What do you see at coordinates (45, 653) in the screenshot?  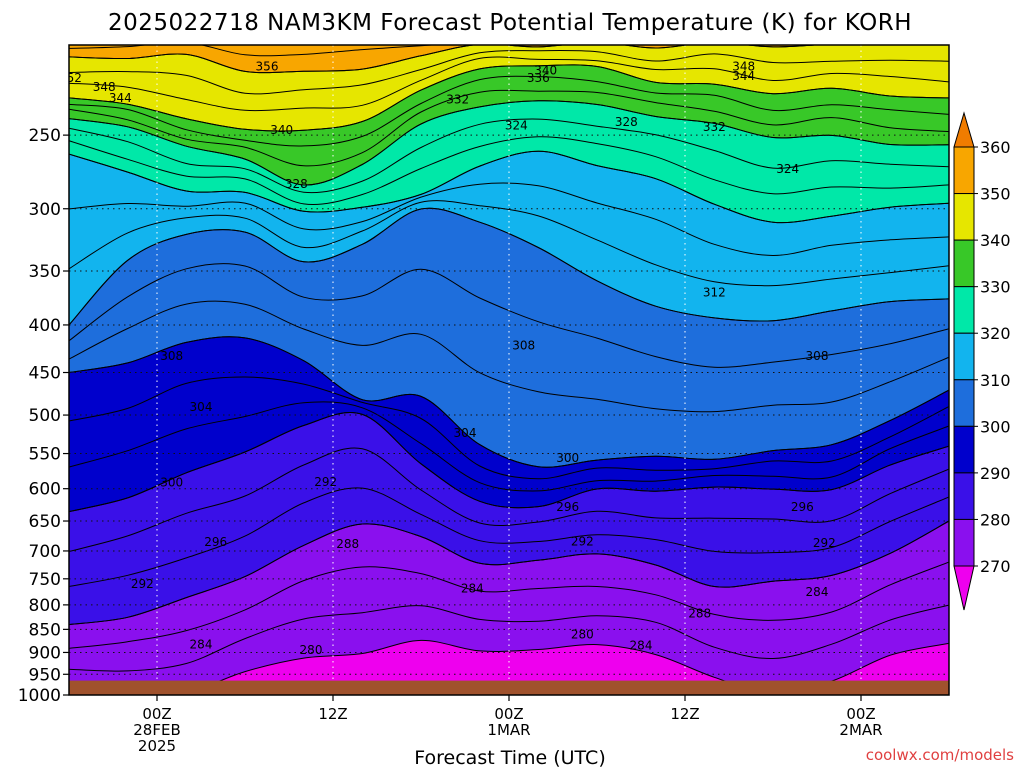 I see `y-tick-label: 900` at bounding box center [45, 653].